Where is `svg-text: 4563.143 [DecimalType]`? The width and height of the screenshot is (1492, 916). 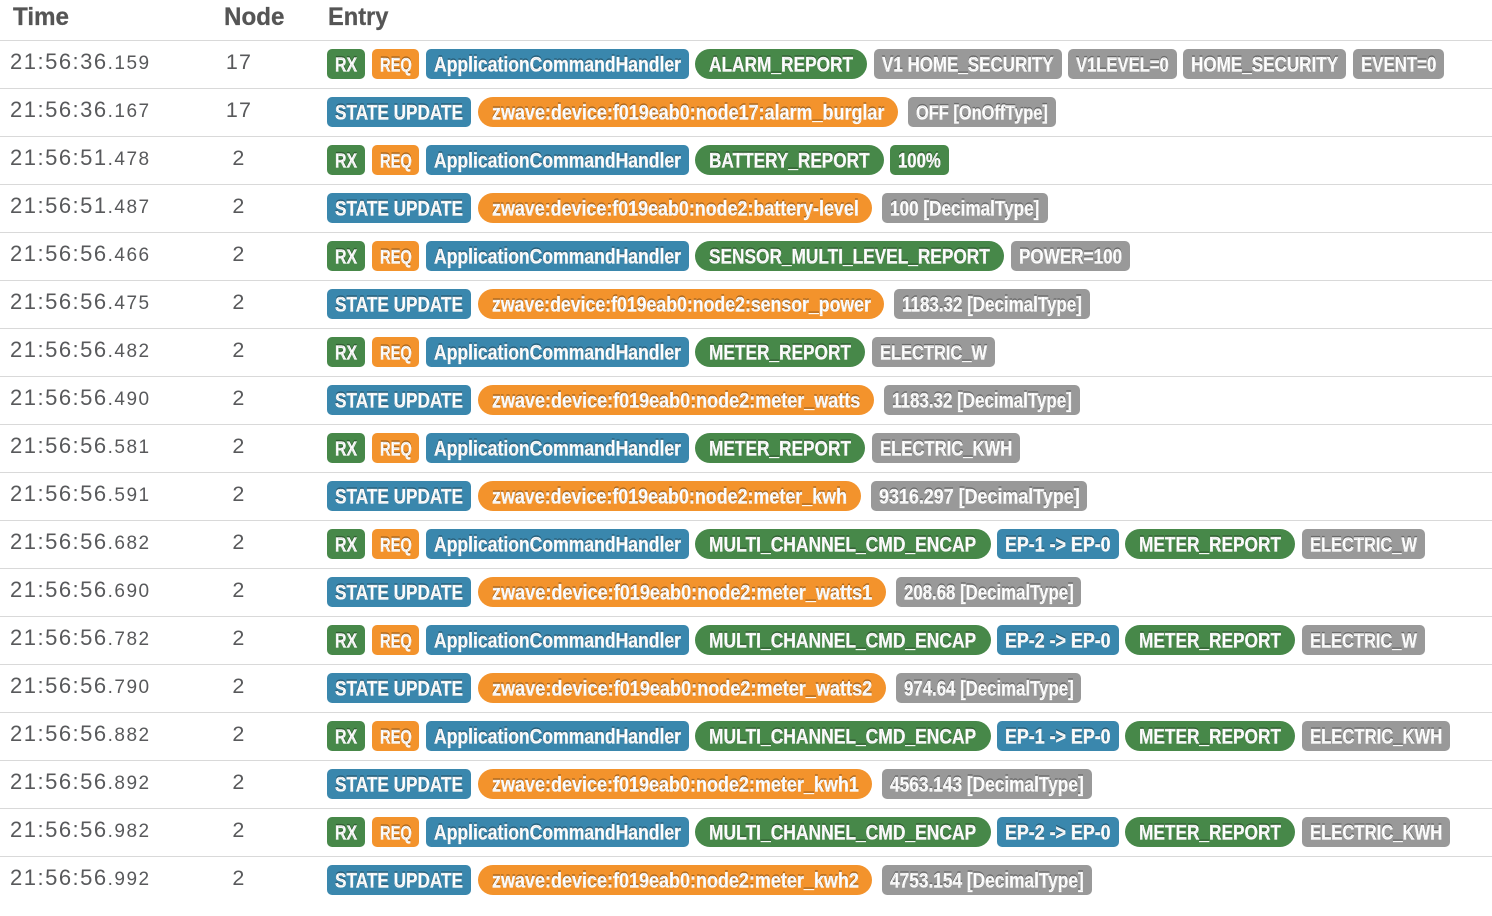
svg-text: 4563.143 [DecimalType] is located at coordinates (987, 784).